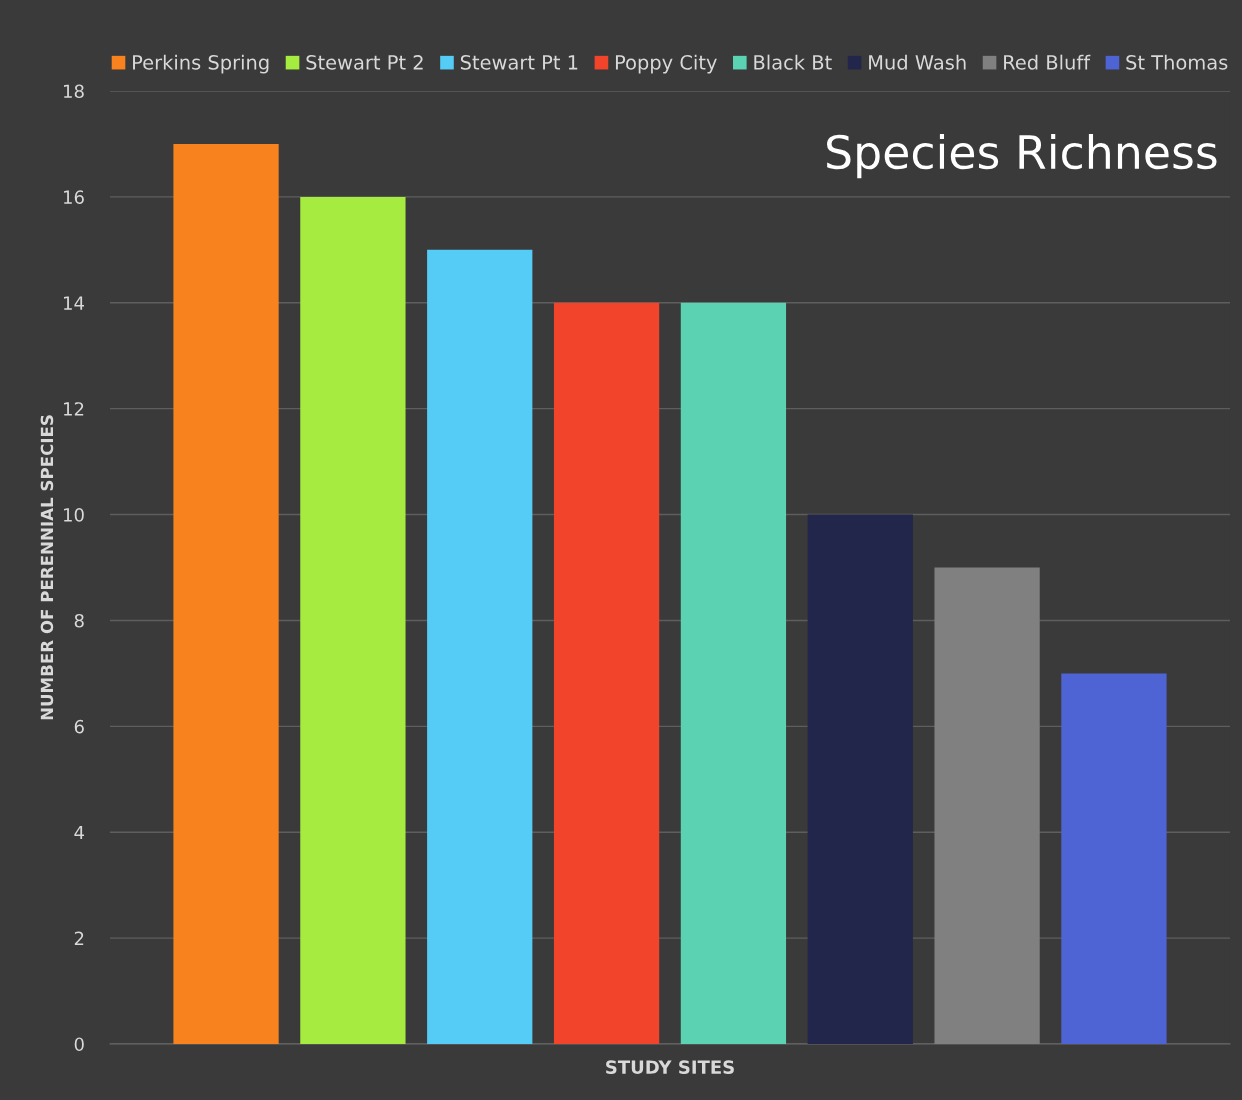  I want to click on legend-label: Stewart Pt 2, so click(364, 62).